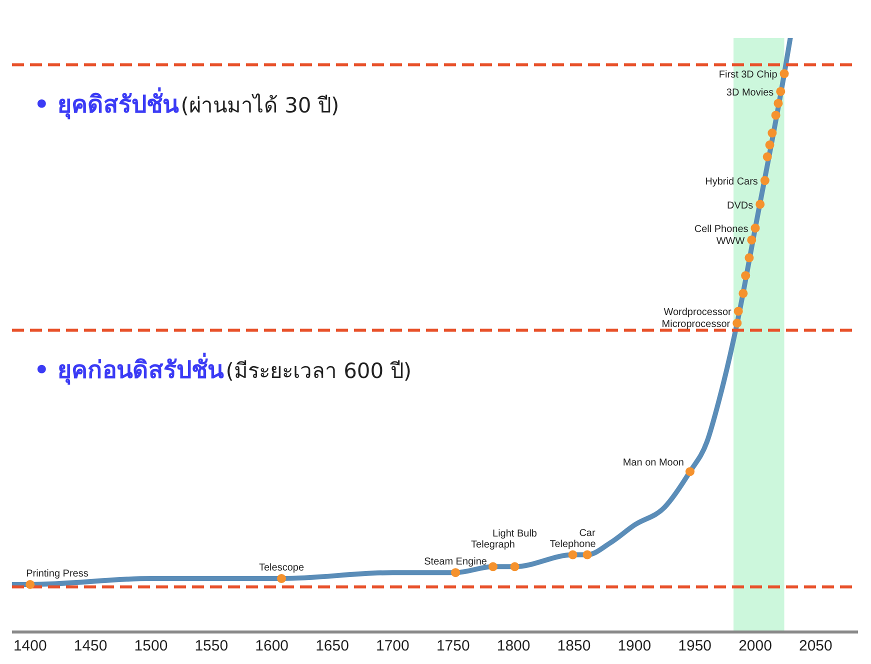 The image size is (871, 664). I want to click on x-tick-label: 1700, so click(393, 646).